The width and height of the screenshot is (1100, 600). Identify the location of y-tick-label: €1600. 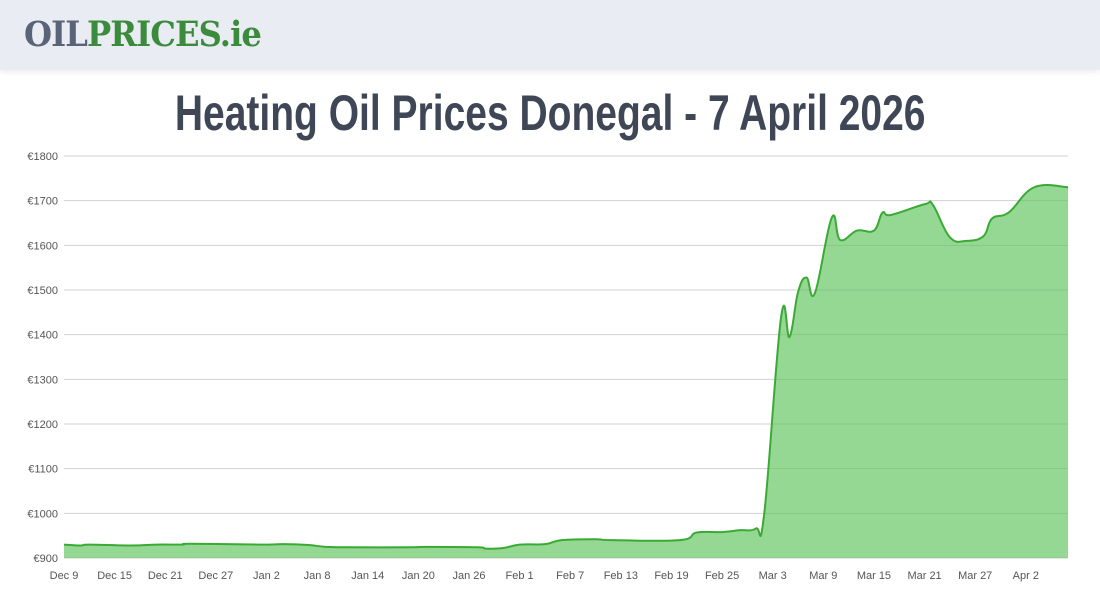
(42, 246).